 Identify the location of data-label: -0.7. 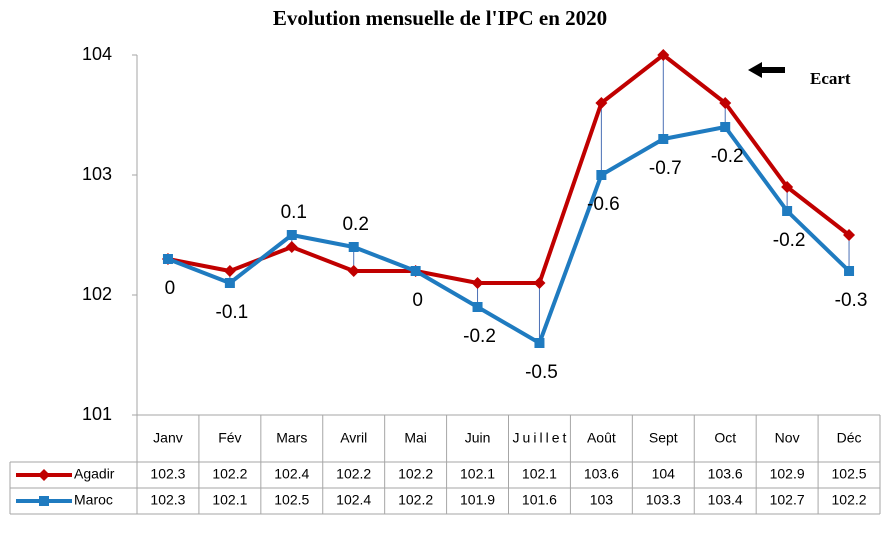
(665, 168).